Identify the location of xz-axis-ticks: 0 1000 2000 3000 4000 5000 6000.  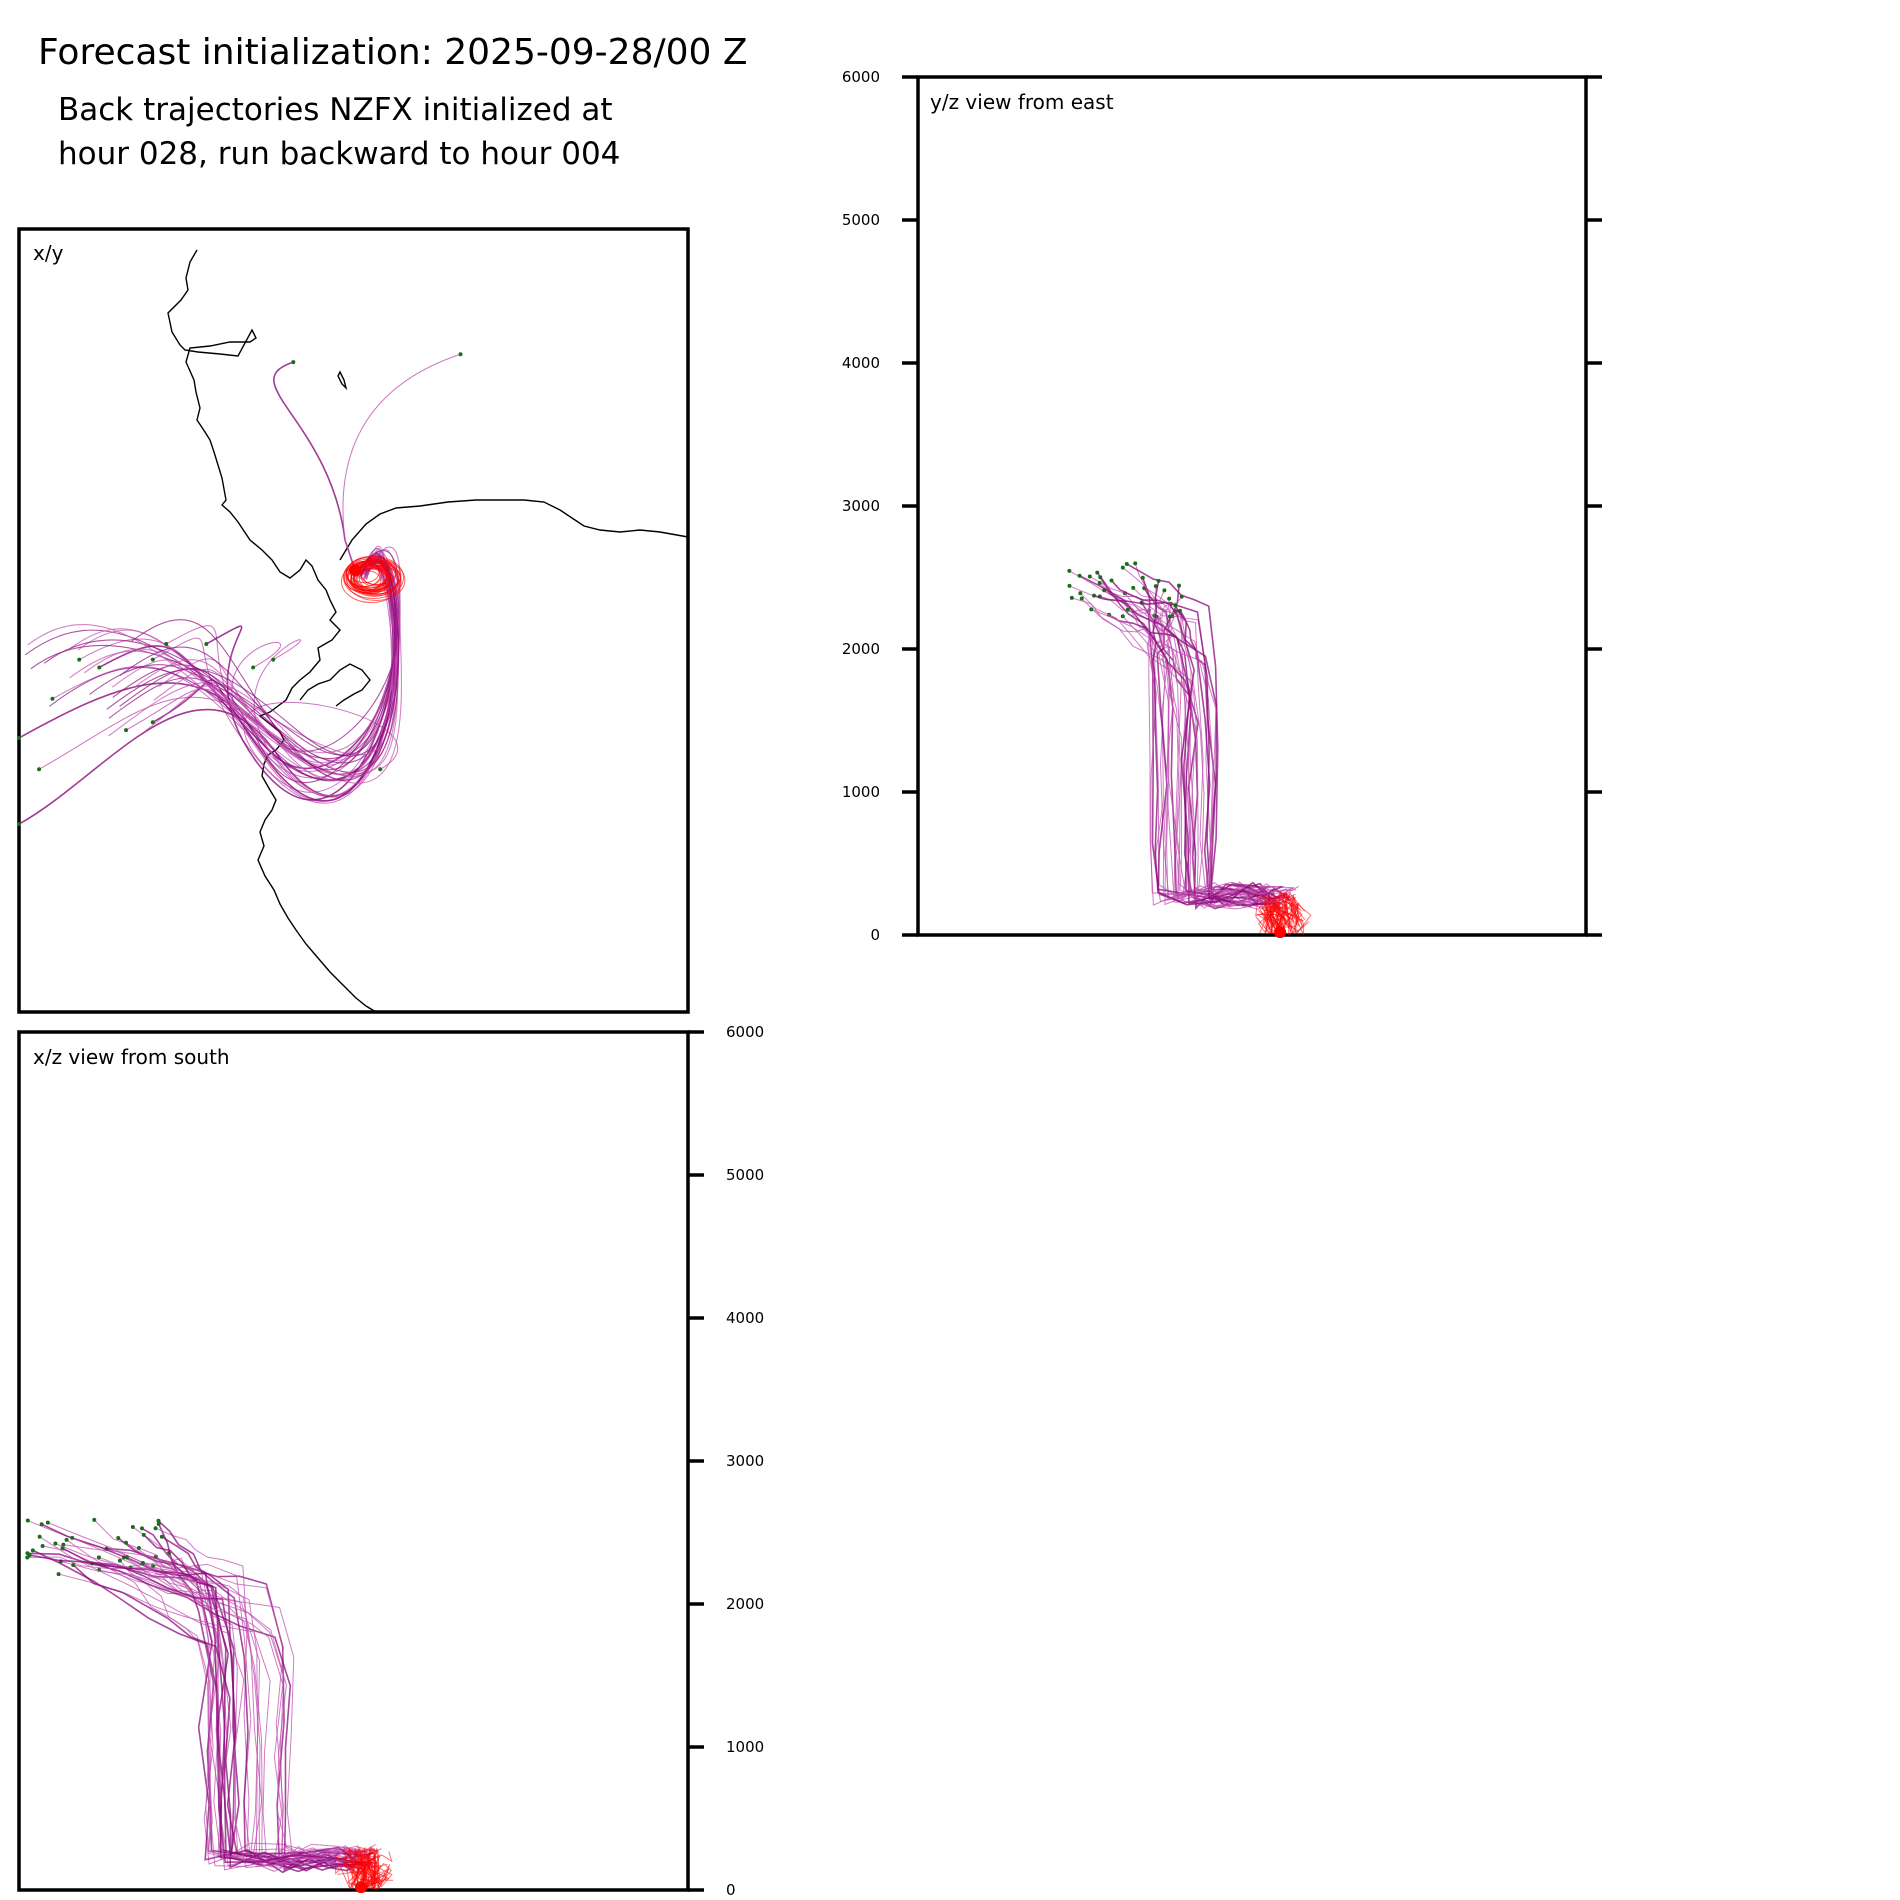
(726, 1461).